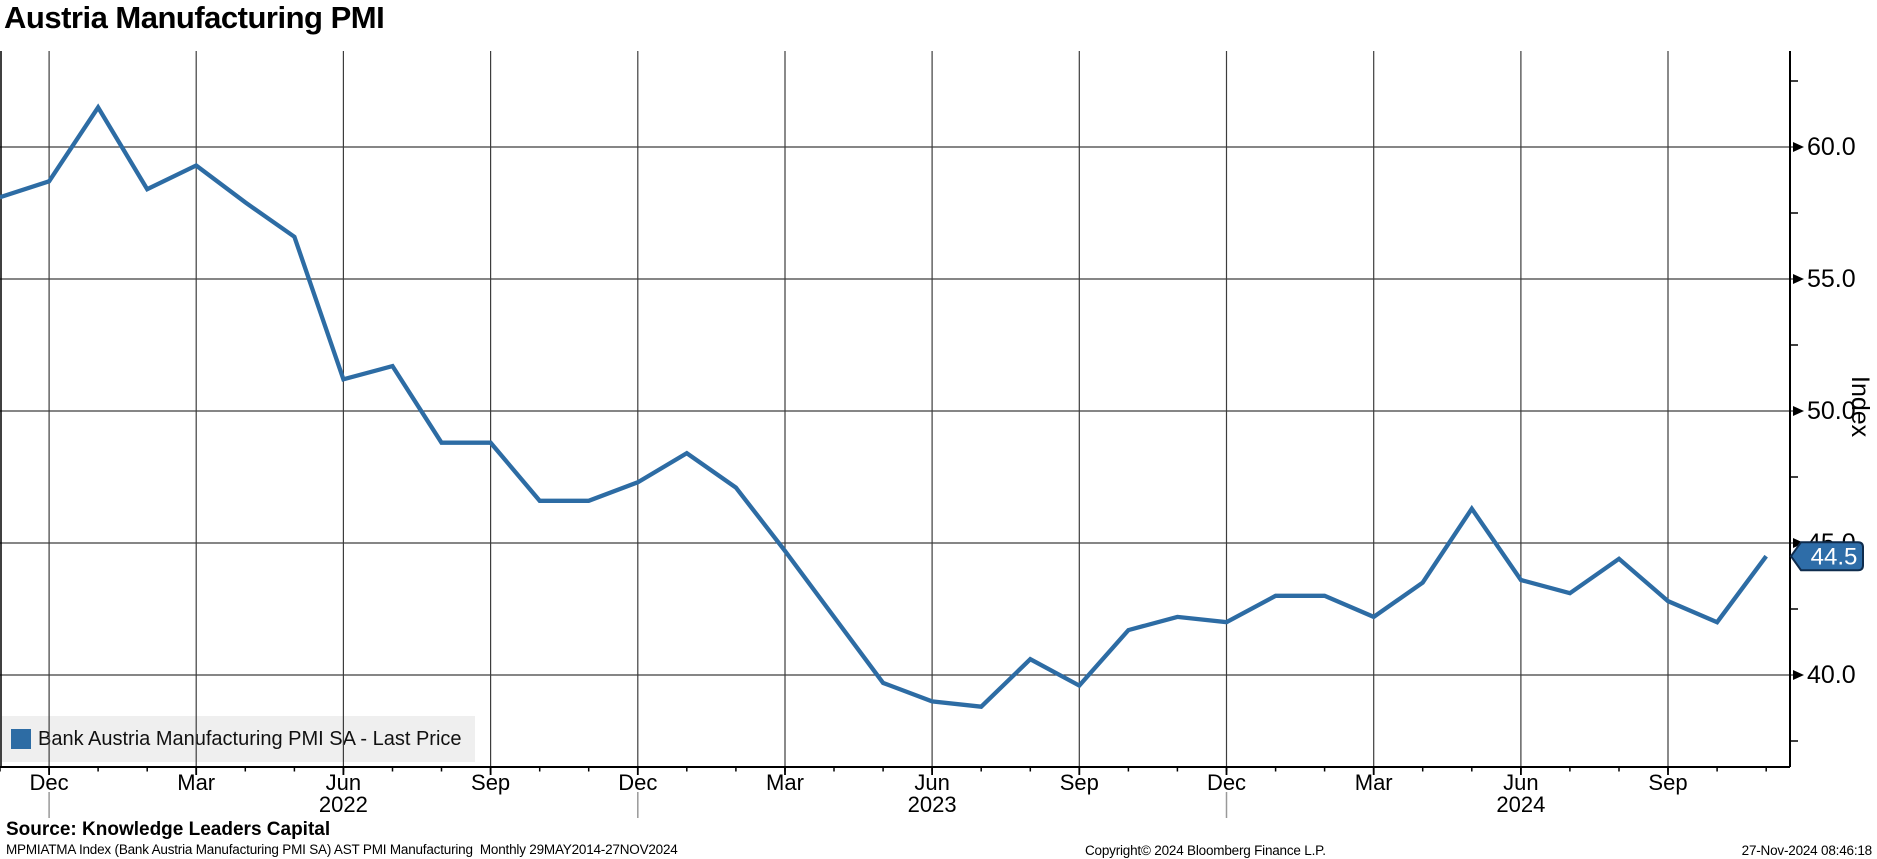 This screenshot has height=859, width=1877. I want to click on copyright-note: Copyright© 2024 Bloomberg Finance L.P., so click(1205, 850).